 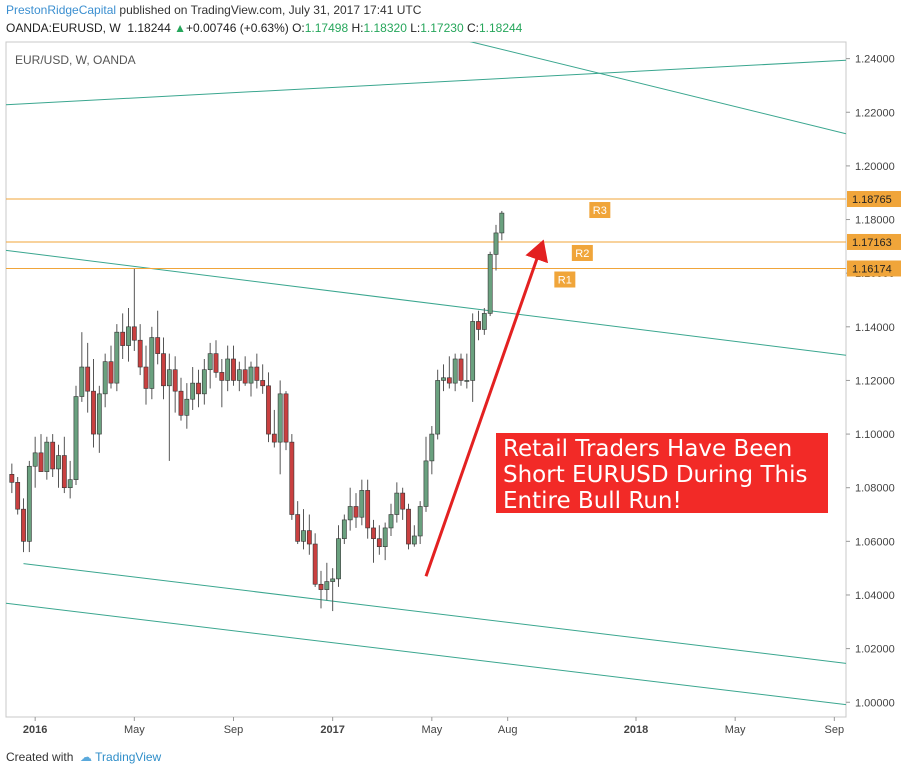 I want to click on tradingview-brand: TradingView, so click(x=128, y=757).